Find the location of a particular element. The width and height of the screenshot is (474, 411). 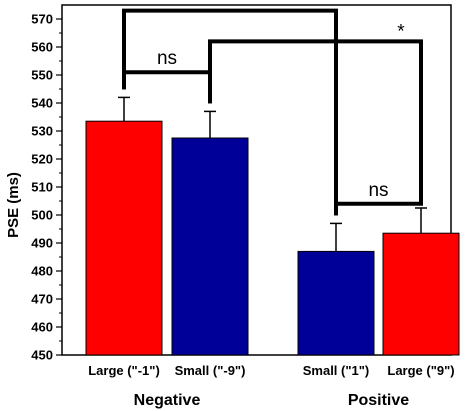

y-tick-label: 540 is located at coordinates (42, 103).